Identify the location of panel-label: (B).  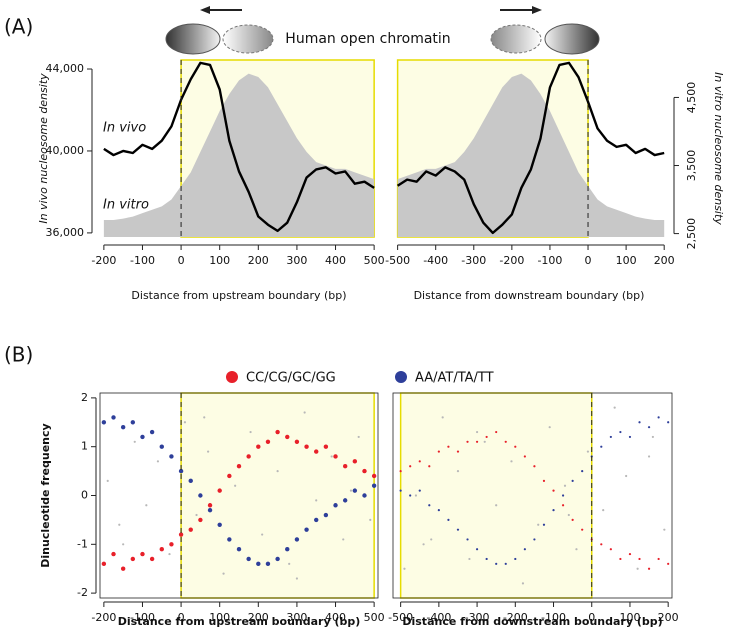
(18, 355).